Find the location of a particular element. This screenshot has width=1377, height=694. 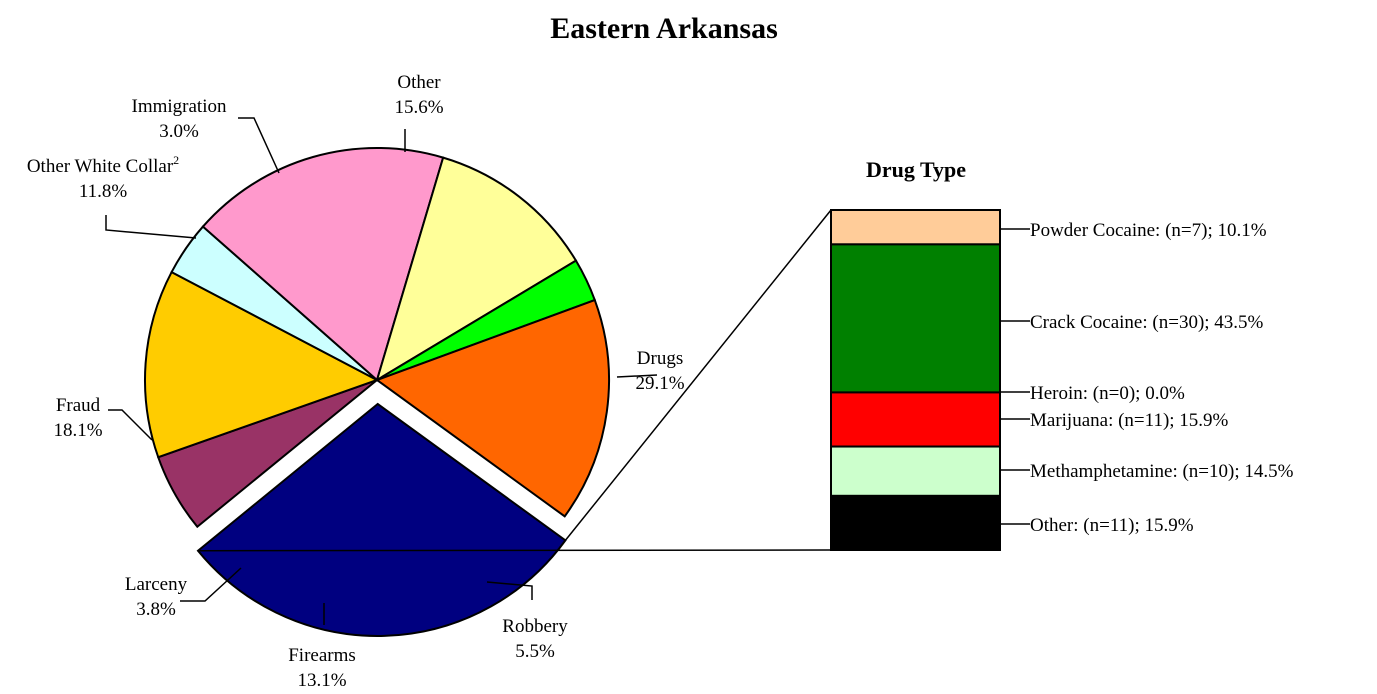

bar-label-marijuana: Marijuana: (n=11); 15.9% is located at coordinates (1129, 420).